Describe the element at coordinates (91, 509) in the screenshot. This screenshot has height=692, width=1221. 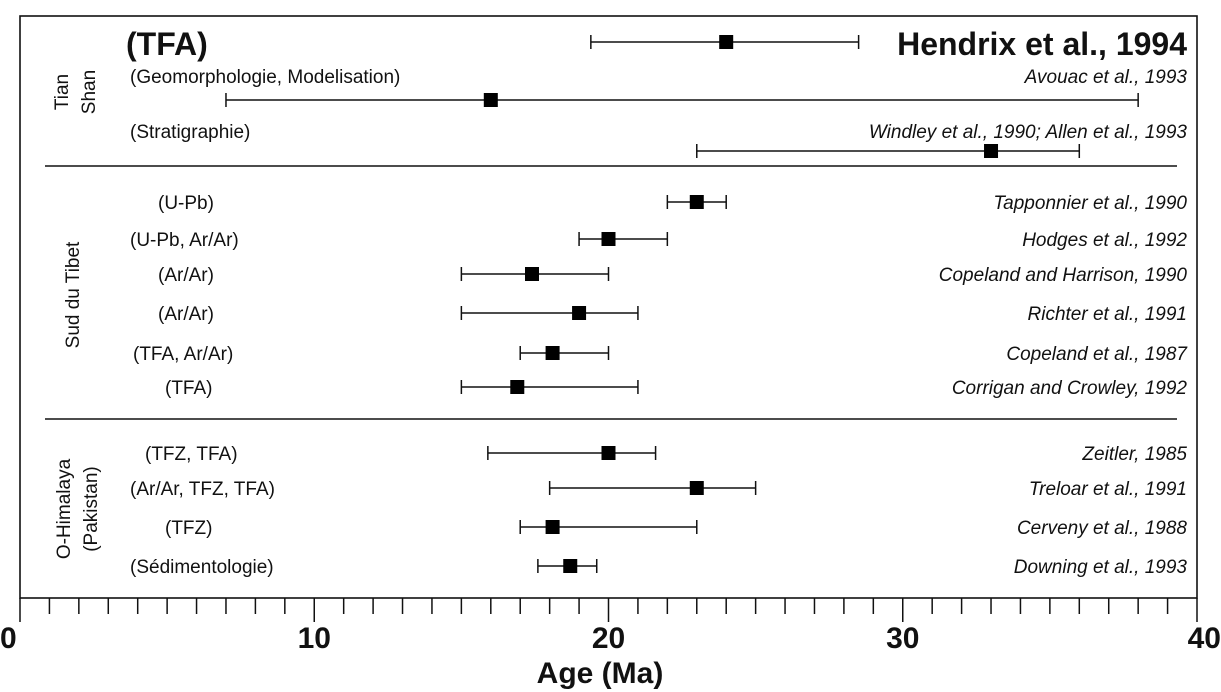
I see `group-label: (Pakistan)` at that location.